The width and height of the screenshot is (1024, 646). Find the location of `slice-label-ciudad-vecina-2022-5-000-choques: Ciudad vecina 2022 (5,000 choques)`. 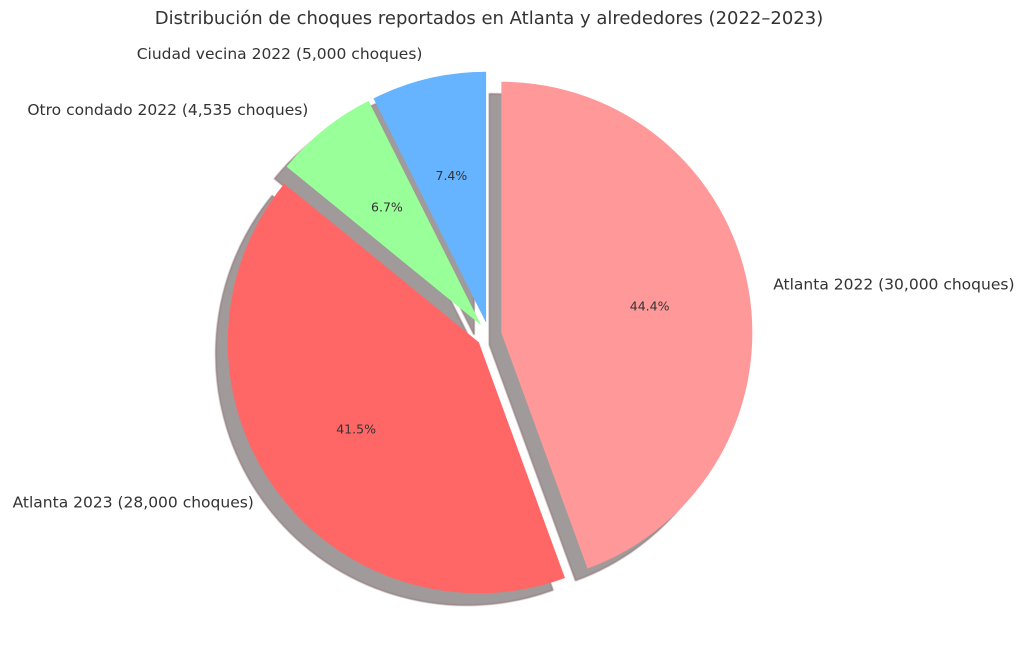

slice-label-ciudad-vecina-2022-5-000-choques: Ciudad vecina 2022 (5,000 choques) is located at coordinates (280, 54).